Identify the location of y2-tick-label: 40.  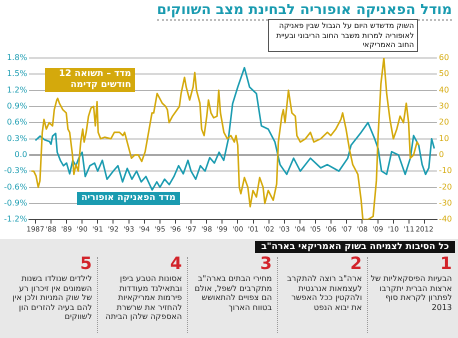
(444, 89).